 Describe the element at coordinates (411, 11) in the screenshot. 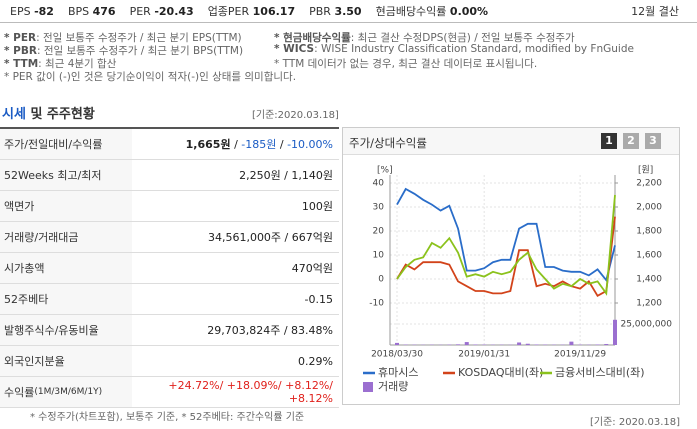

I see `stat-label: 현금배당수익률` at that location.